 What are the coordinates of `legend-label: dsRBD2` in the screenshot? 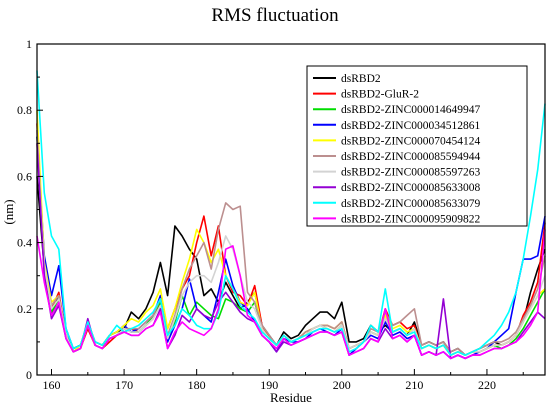 It's located at (361, 79).